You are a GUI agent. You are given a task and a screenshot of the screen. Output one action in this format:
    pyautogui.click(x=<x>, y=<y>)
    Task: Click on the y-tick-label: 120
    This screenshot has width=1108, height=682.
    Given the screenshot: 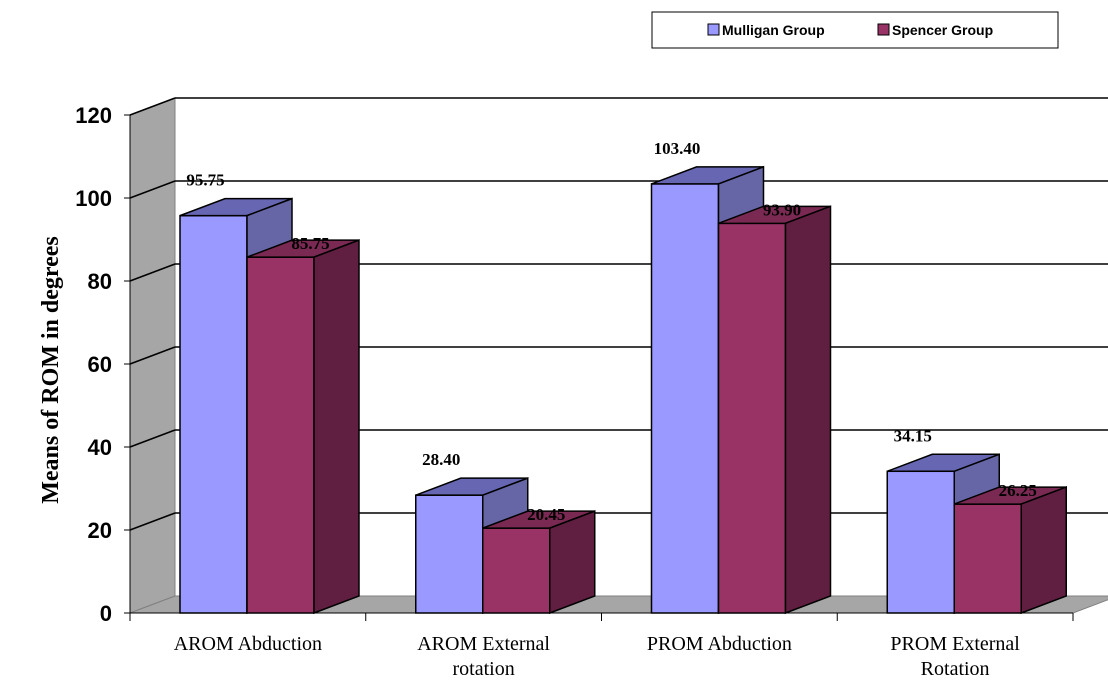 What is the action you would take?
    pyautogui.click(x=93, y=115)
    